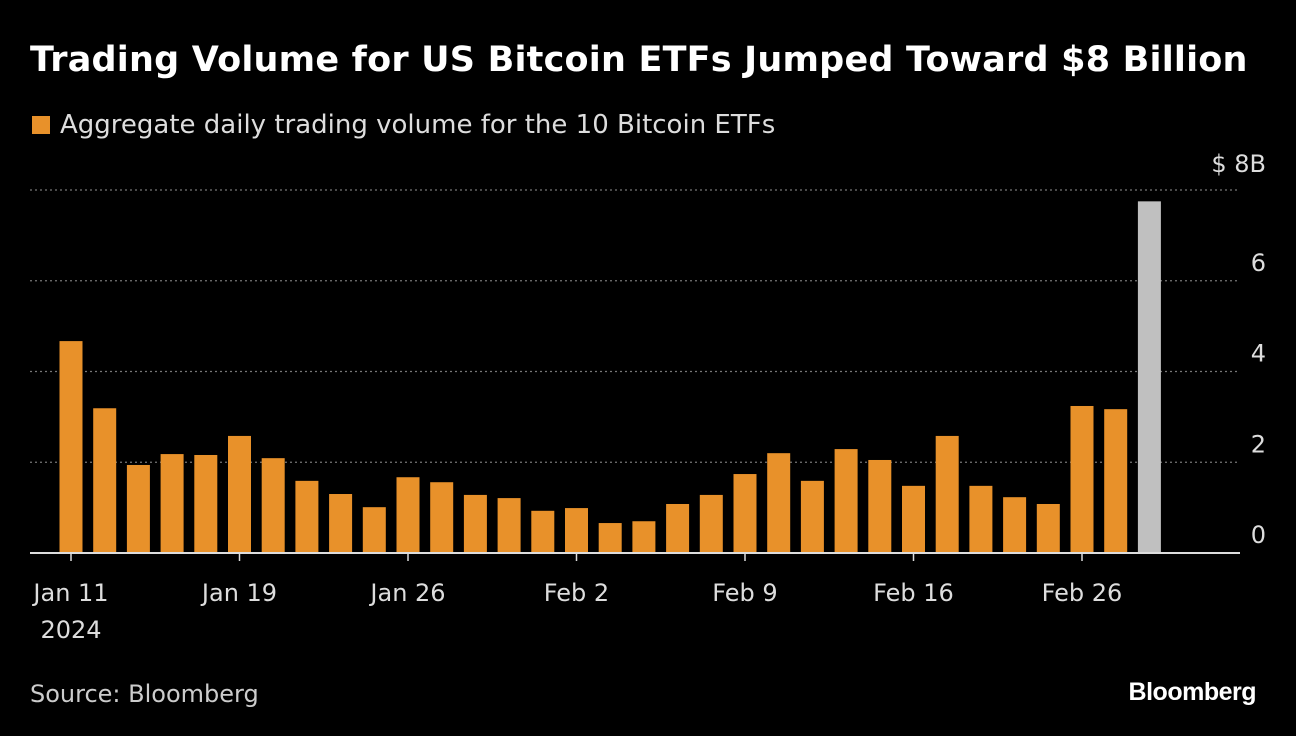 This screenshot has height=736, width=1296. I want to click on y-tick-label: 6, so click(1258, 263).